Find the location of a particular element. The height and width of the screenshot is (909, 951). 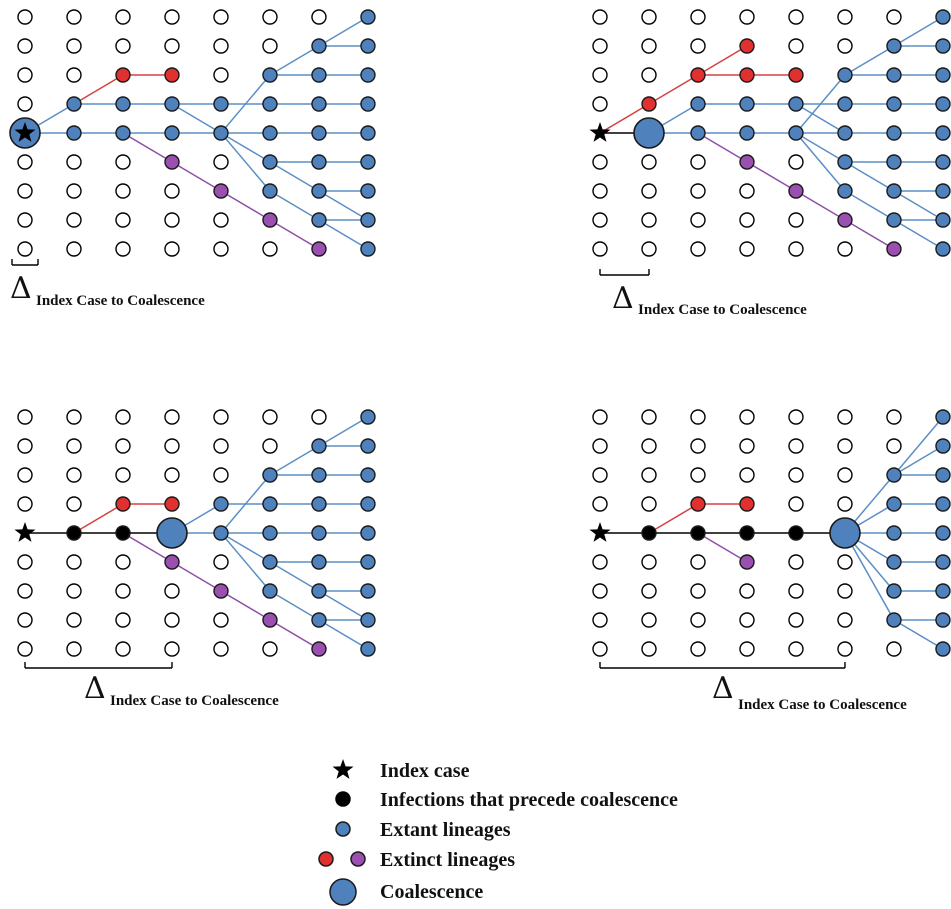

preceding-infection-node is located at coordinates (123, 533).